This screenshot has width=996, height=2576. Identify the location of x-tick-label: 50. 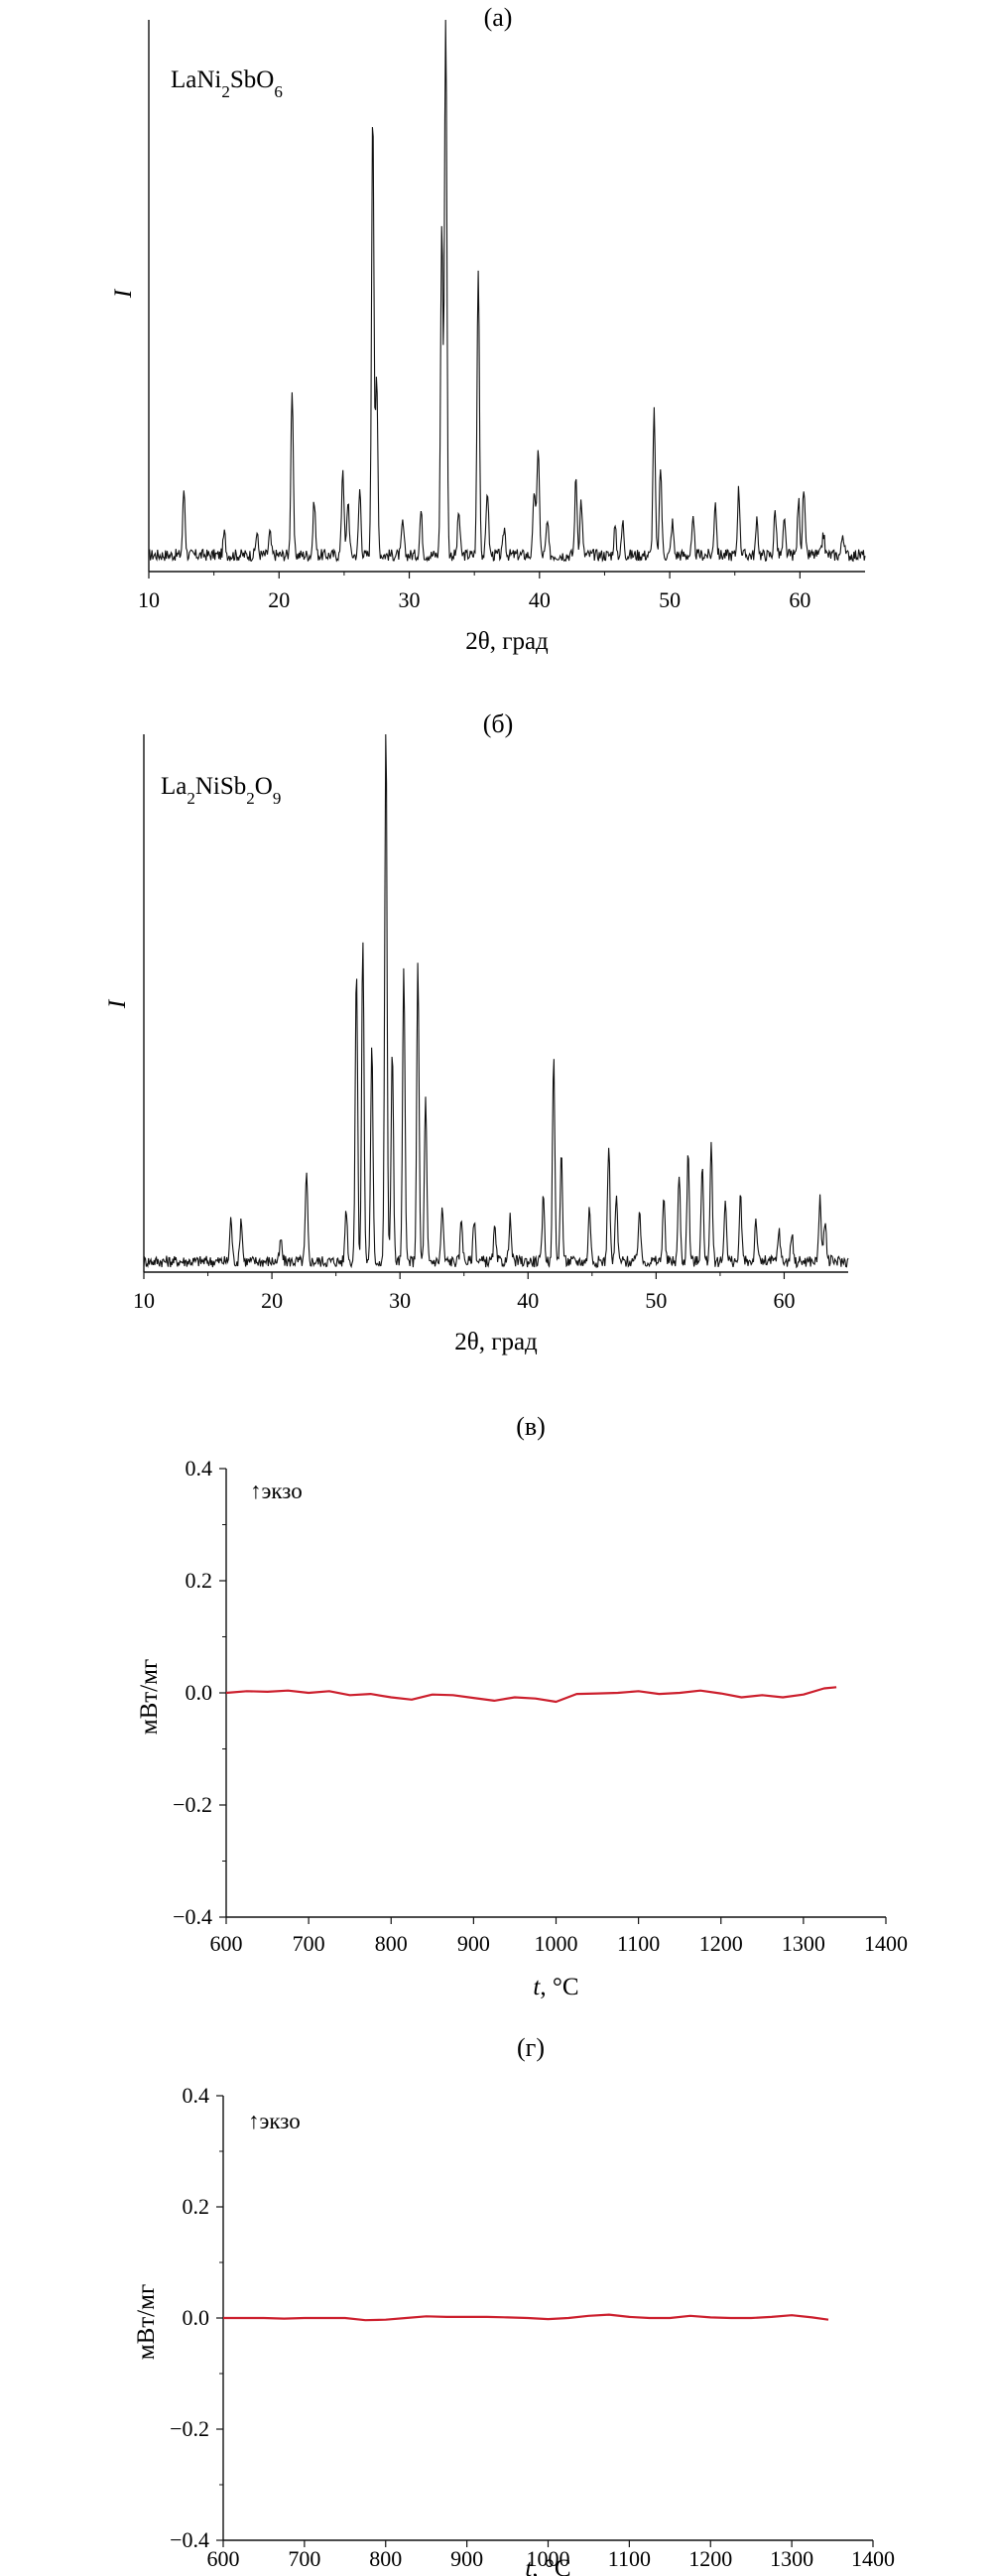
(670, 600).